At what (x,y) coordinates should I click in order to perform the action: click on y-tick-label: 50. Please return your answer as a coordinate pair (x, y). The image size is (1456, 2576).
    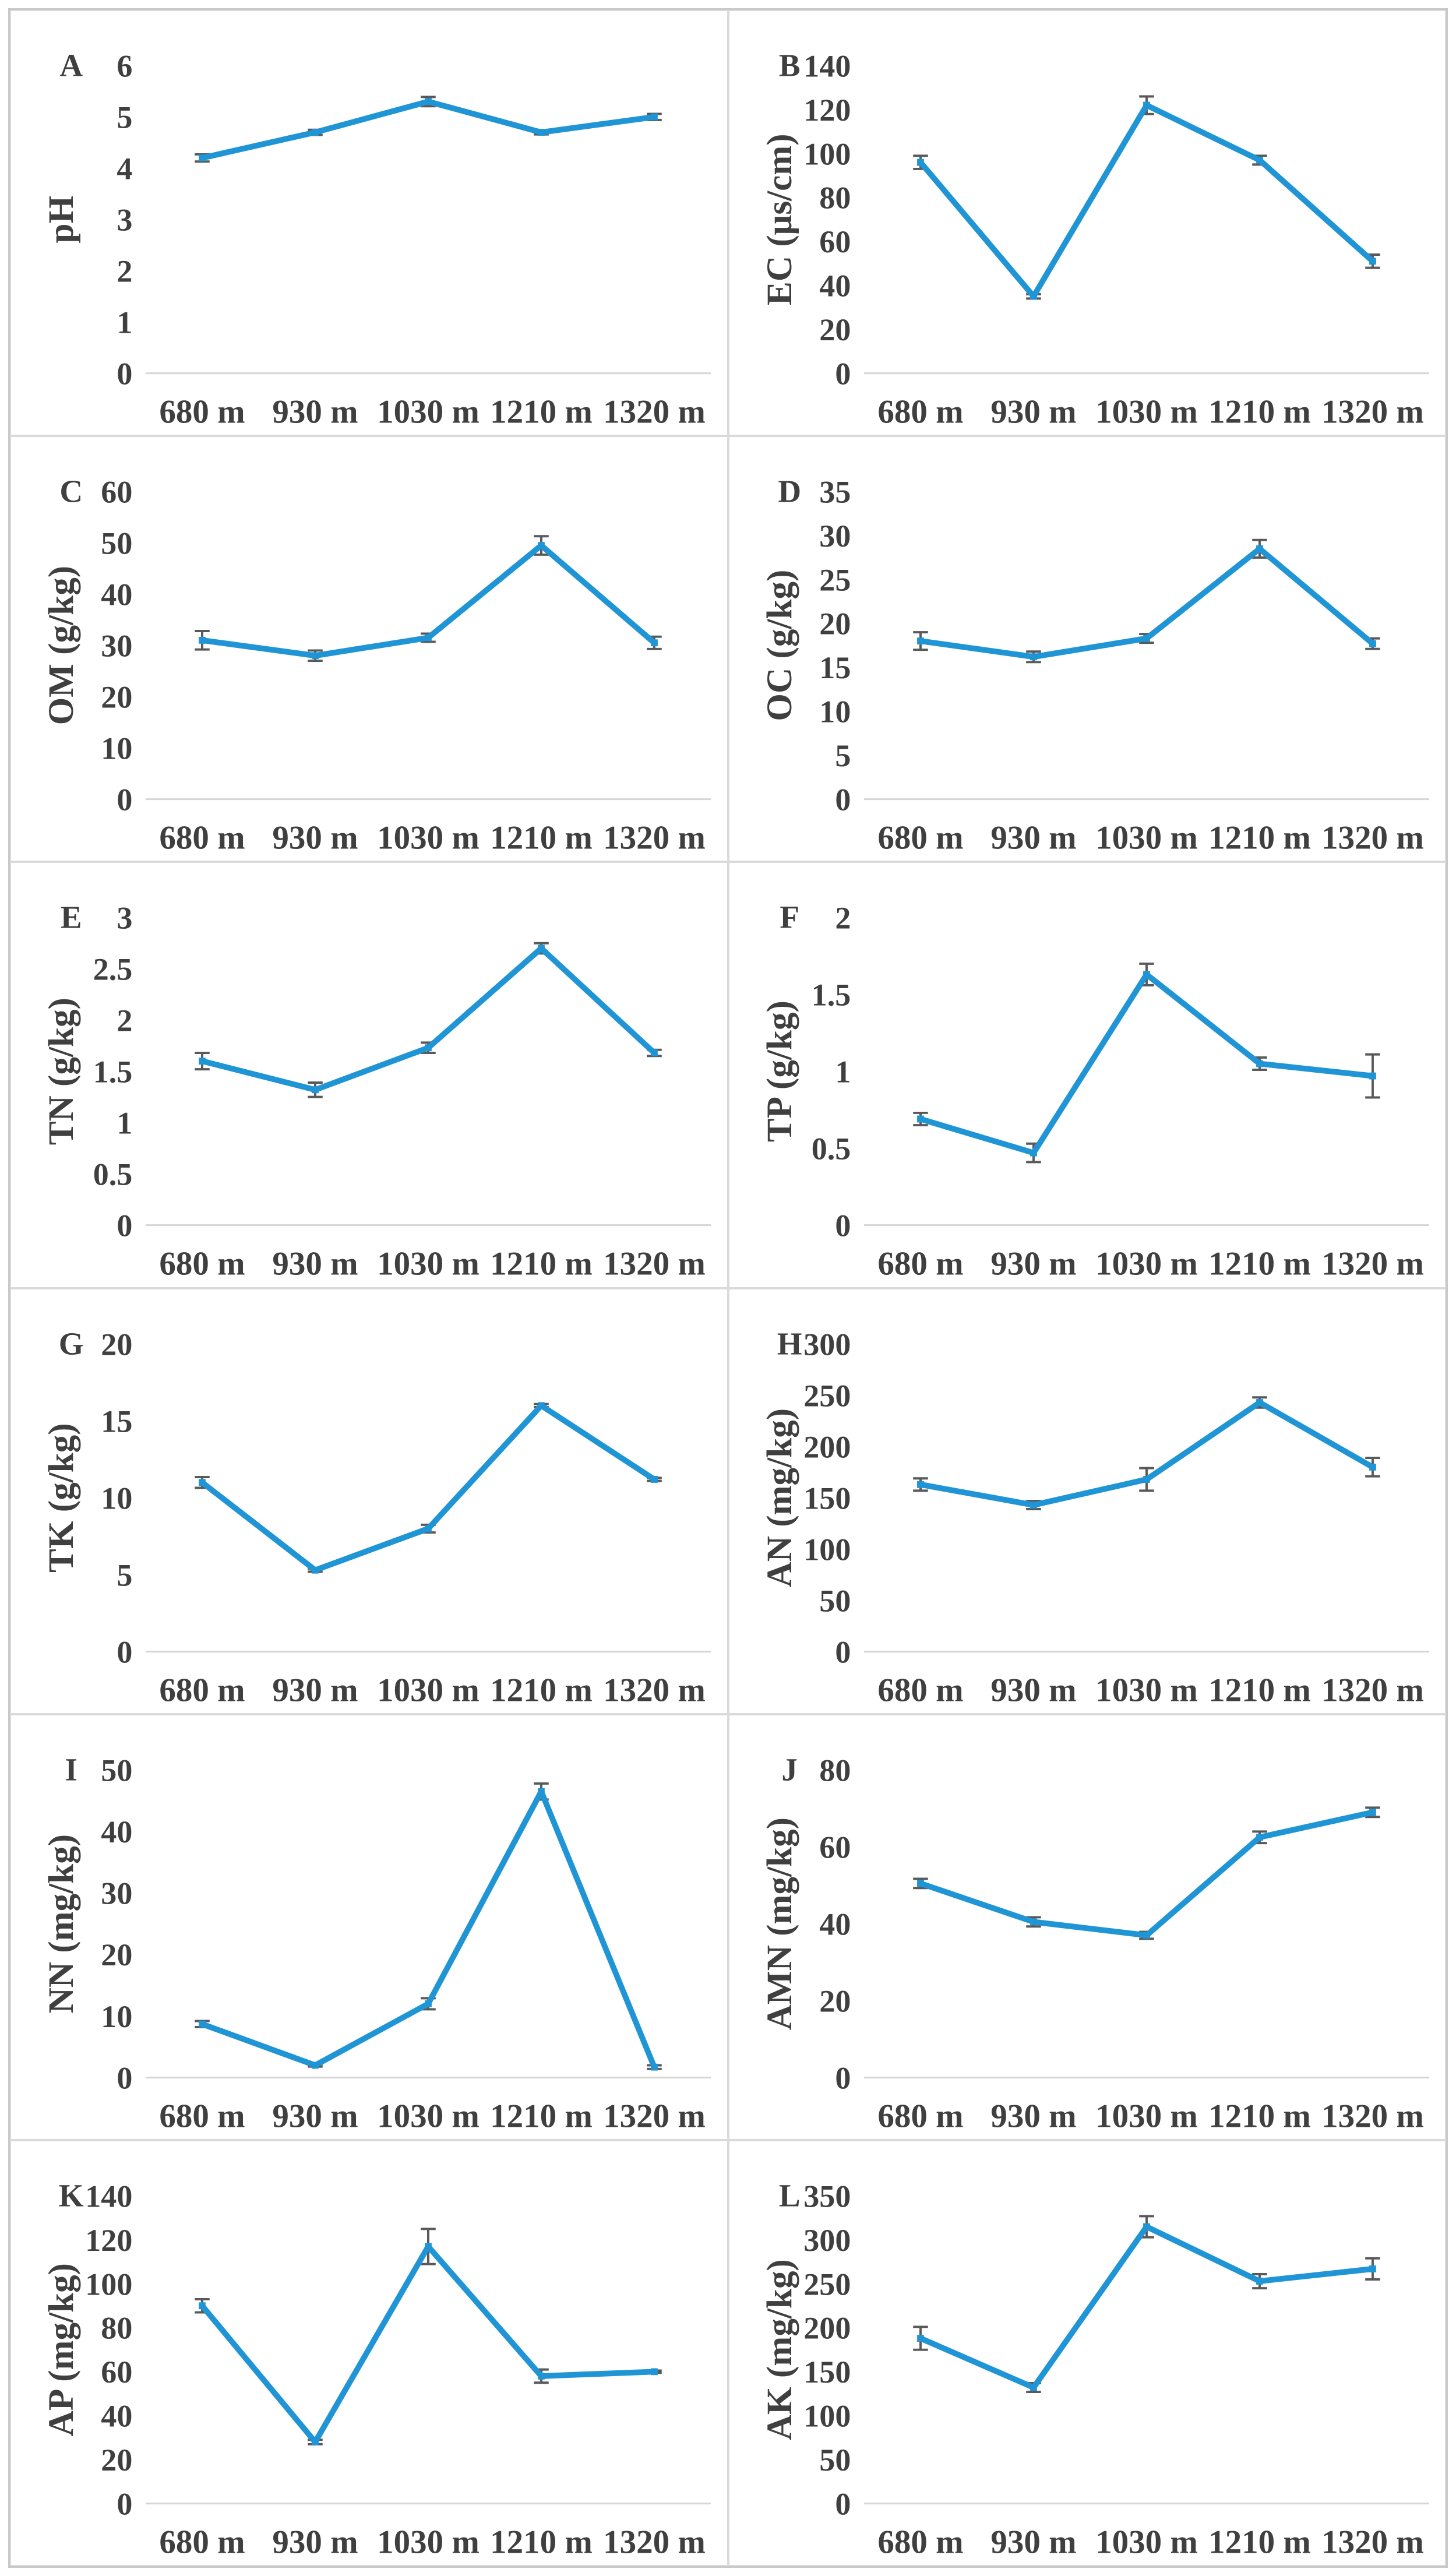
    Looking at the image, I should click on (835, 1600).